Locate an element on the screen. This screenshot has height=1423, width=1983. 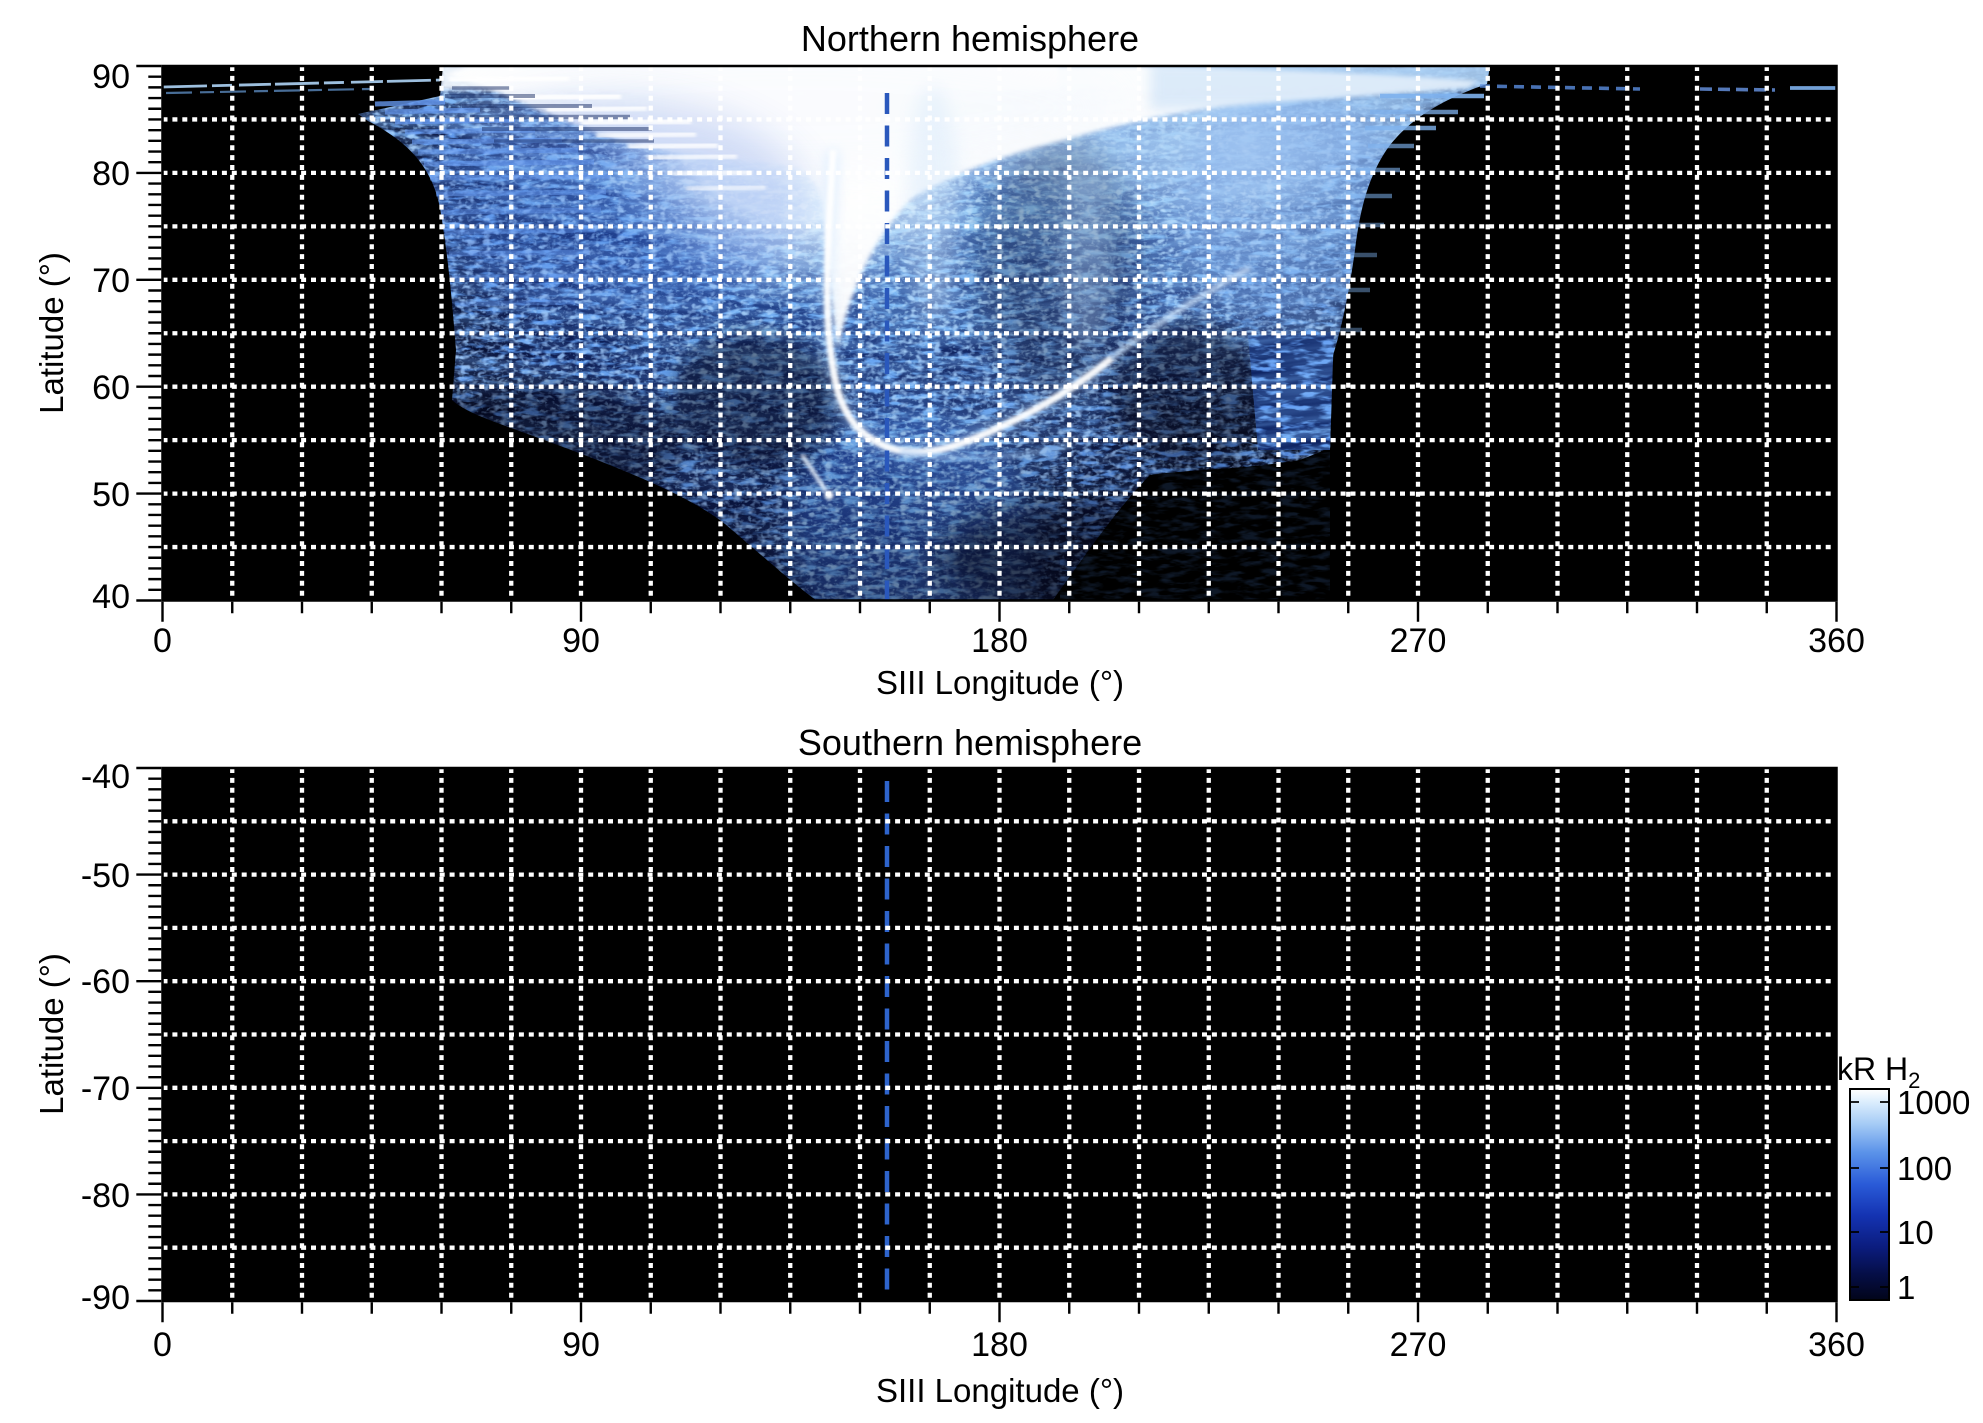
svg-text: kR H2 is located at coordinates (1878, 1072).